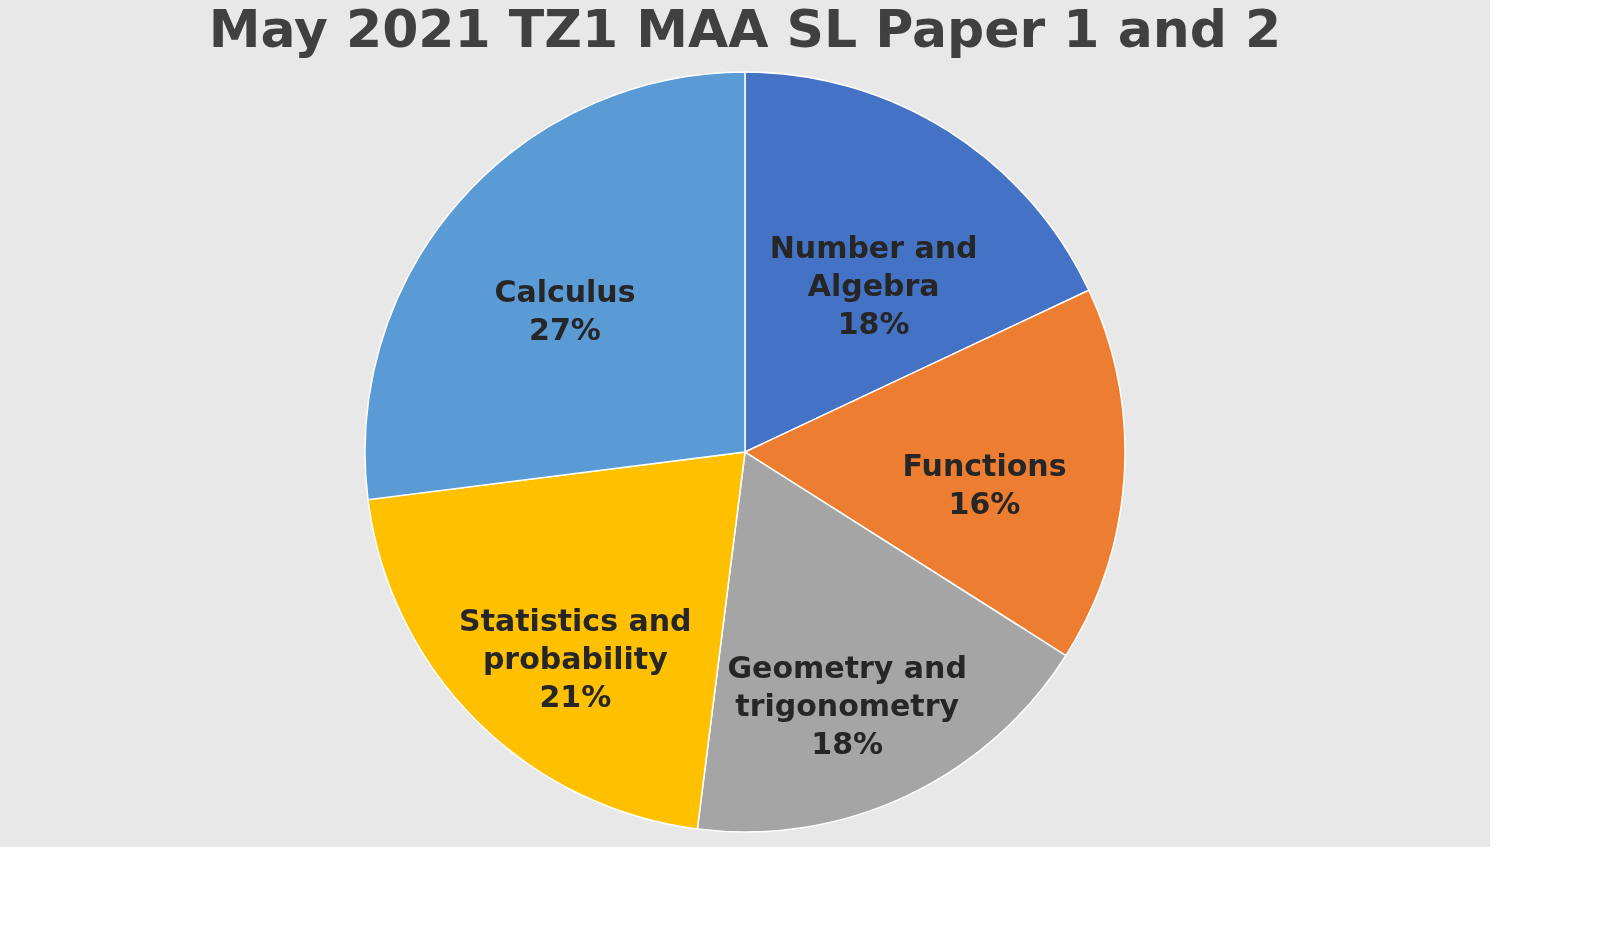 The width and height of the screenshot is (1600, 940). Describe the element at coordinates (565, 292) in the screenshot. I see `slice-label: Calculus` at that location.